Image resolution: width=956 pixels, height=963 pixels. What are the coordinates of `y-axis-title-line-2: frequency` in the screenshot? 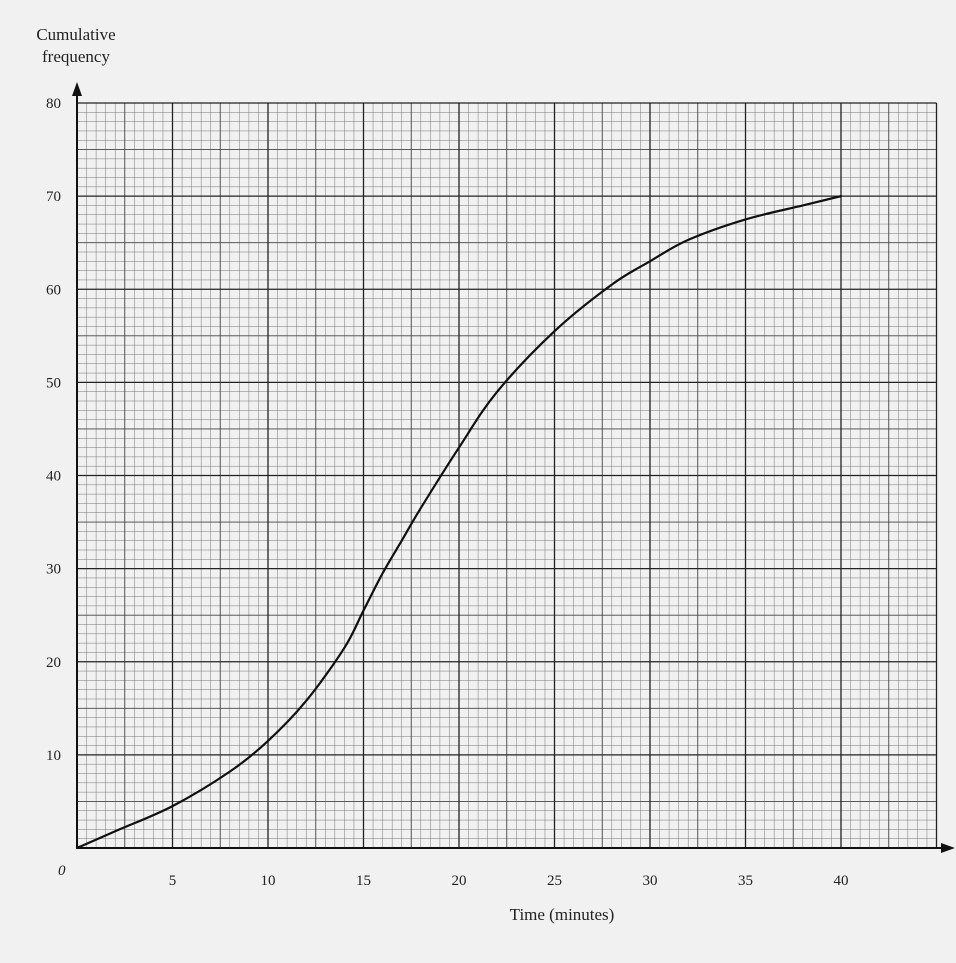 It's located at (76, 56).